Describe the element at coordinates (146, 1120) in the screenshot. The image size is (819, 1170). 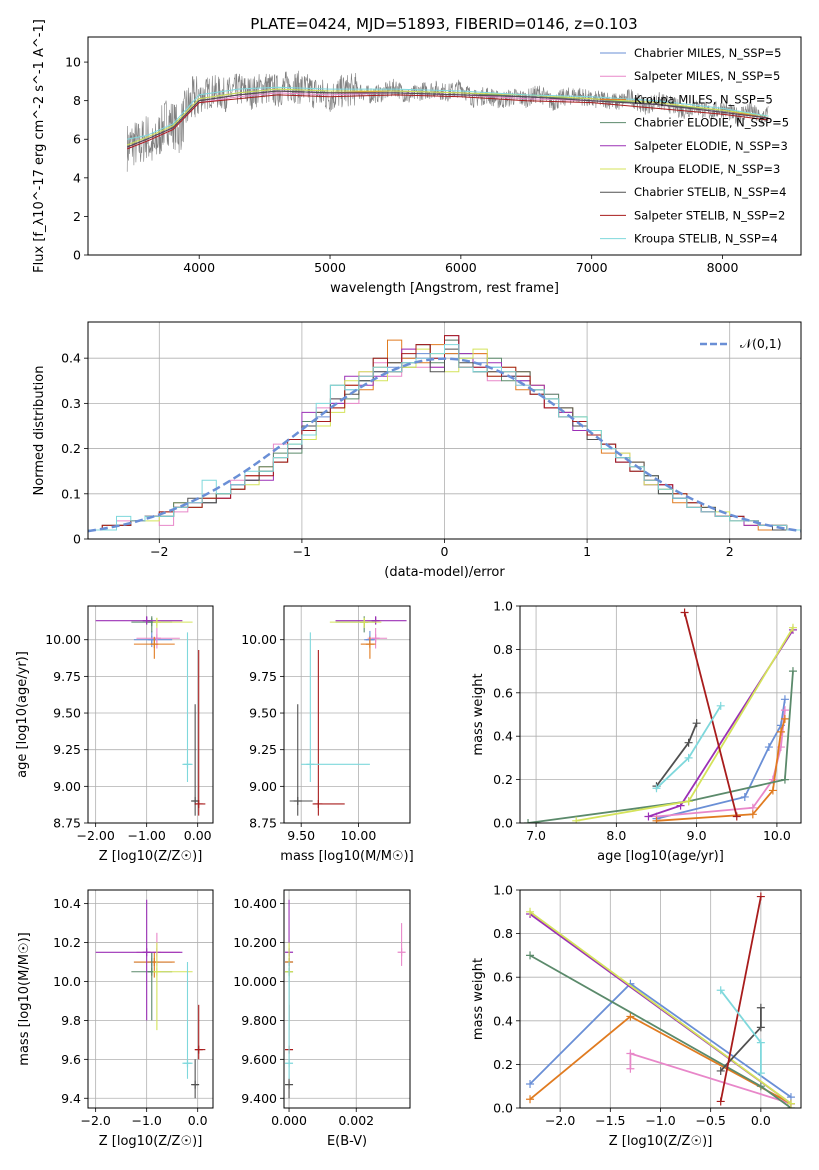
I see `x-tick-label: −1.0` at that location.